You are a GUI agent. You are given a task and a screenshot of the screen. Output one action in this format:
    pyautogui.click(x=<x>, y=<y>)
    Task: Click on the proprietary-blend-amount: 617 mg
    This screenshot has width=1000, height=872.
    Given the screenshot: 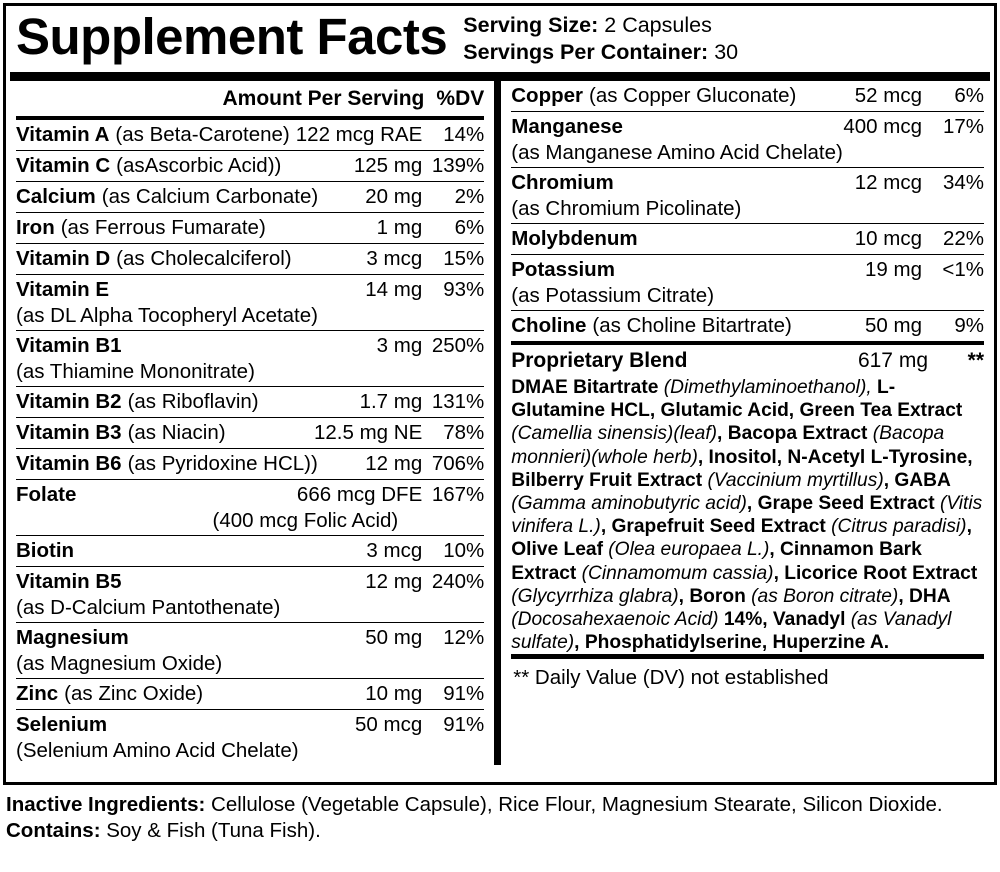 What is the action you would take?
    pyautogui.click(x=892, y=360)
    